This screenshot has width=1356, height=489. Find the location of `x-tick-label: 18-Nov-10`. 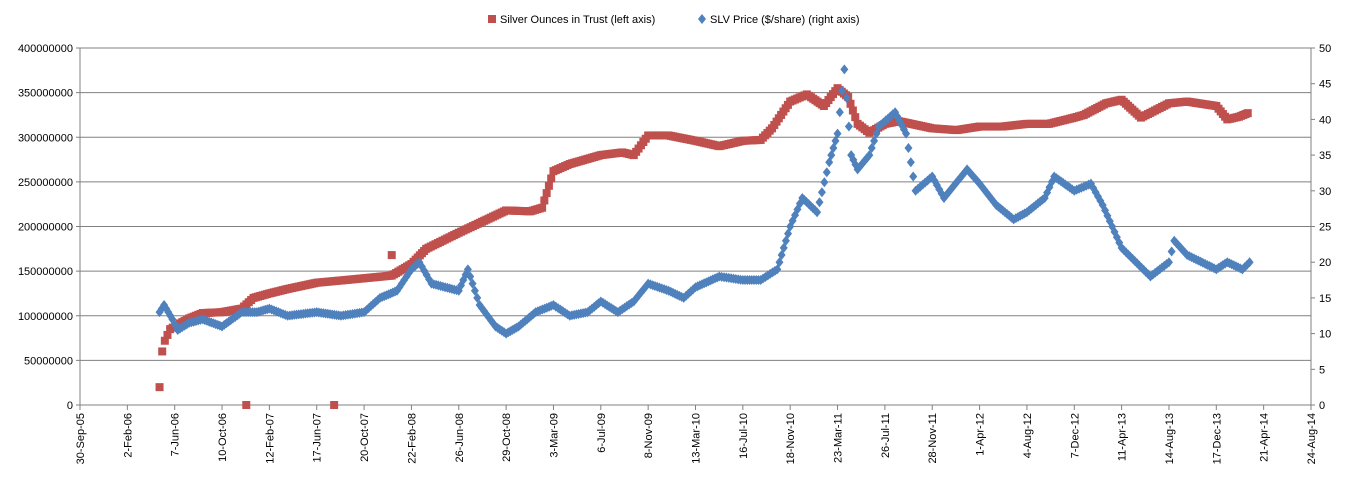

x-tick-label: 18-Nov-10 is located at coordinates (791, 438).